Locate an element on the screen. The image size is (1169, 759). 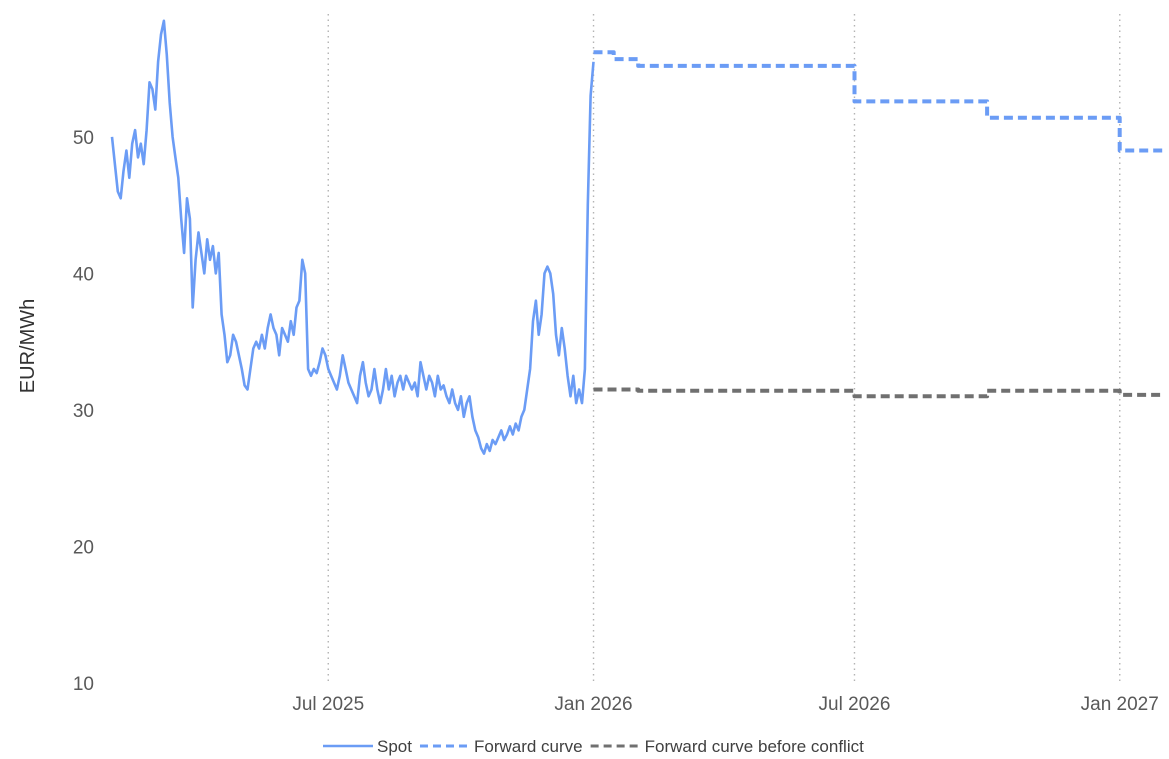
x-tick-label-1: Jan 2026 is located at coordinates (593, 704).